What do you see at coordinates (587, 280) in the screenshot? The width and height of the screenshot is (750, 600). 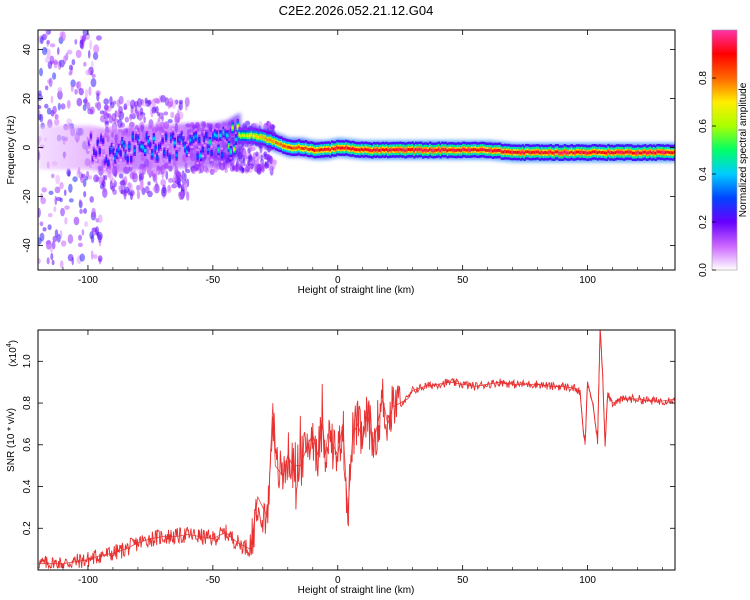 I see `spectrogram-x-tick-label: 100` at bounding box center [587, 280].